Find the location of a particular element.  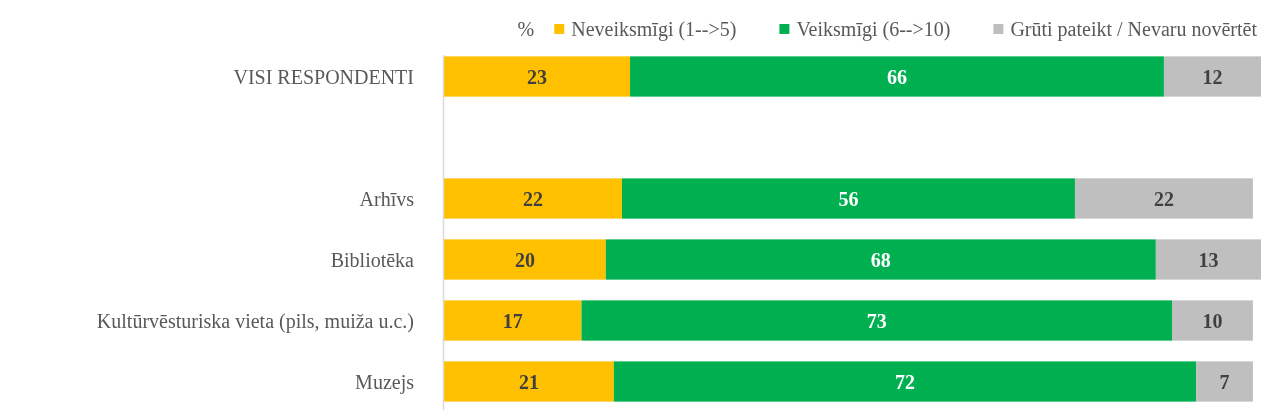

data-label: 7 is located at coordinates (1224, 381).